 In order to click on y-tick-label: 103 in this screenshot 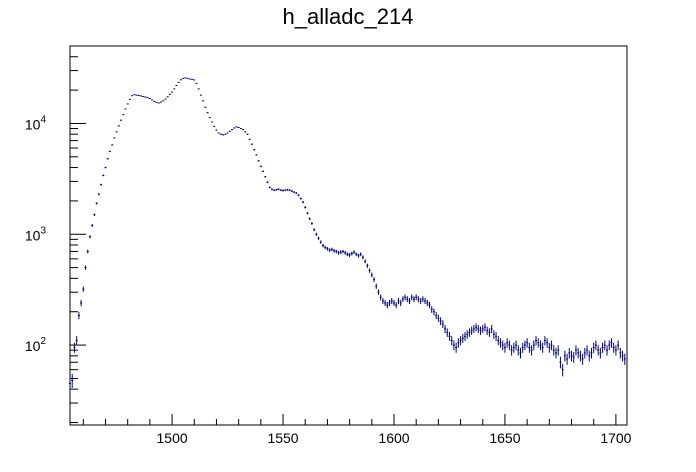, I will do `click(36, 234)`.